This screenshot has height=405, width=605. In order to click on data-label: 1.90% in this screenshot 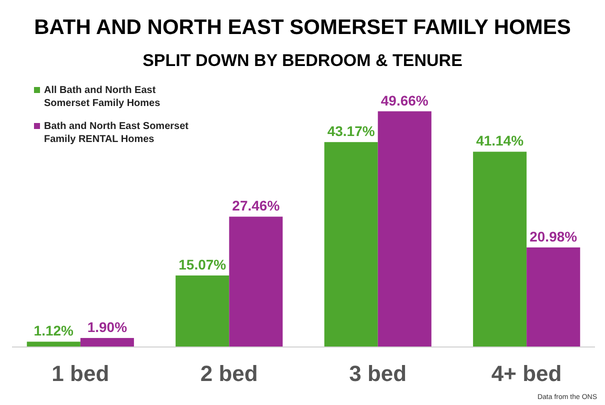, I will do `click(107, 326)`.